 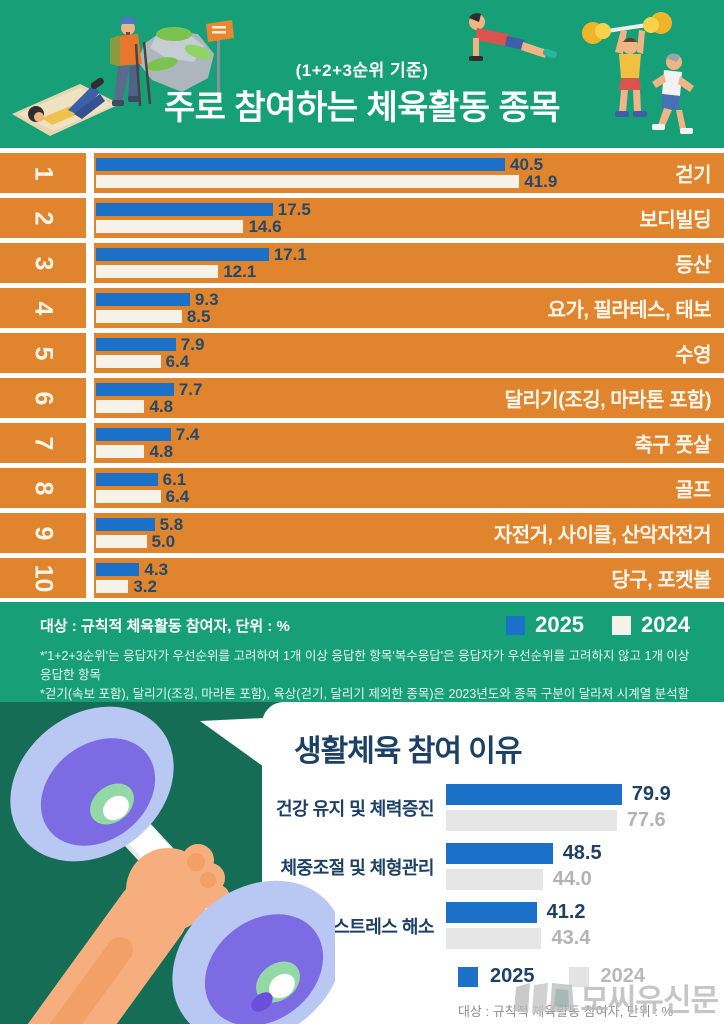 What do you see at coordinates (198, 316) in the screenshot?
I see `bar-value-2024: 8.5` at bounding box center [198, 316].